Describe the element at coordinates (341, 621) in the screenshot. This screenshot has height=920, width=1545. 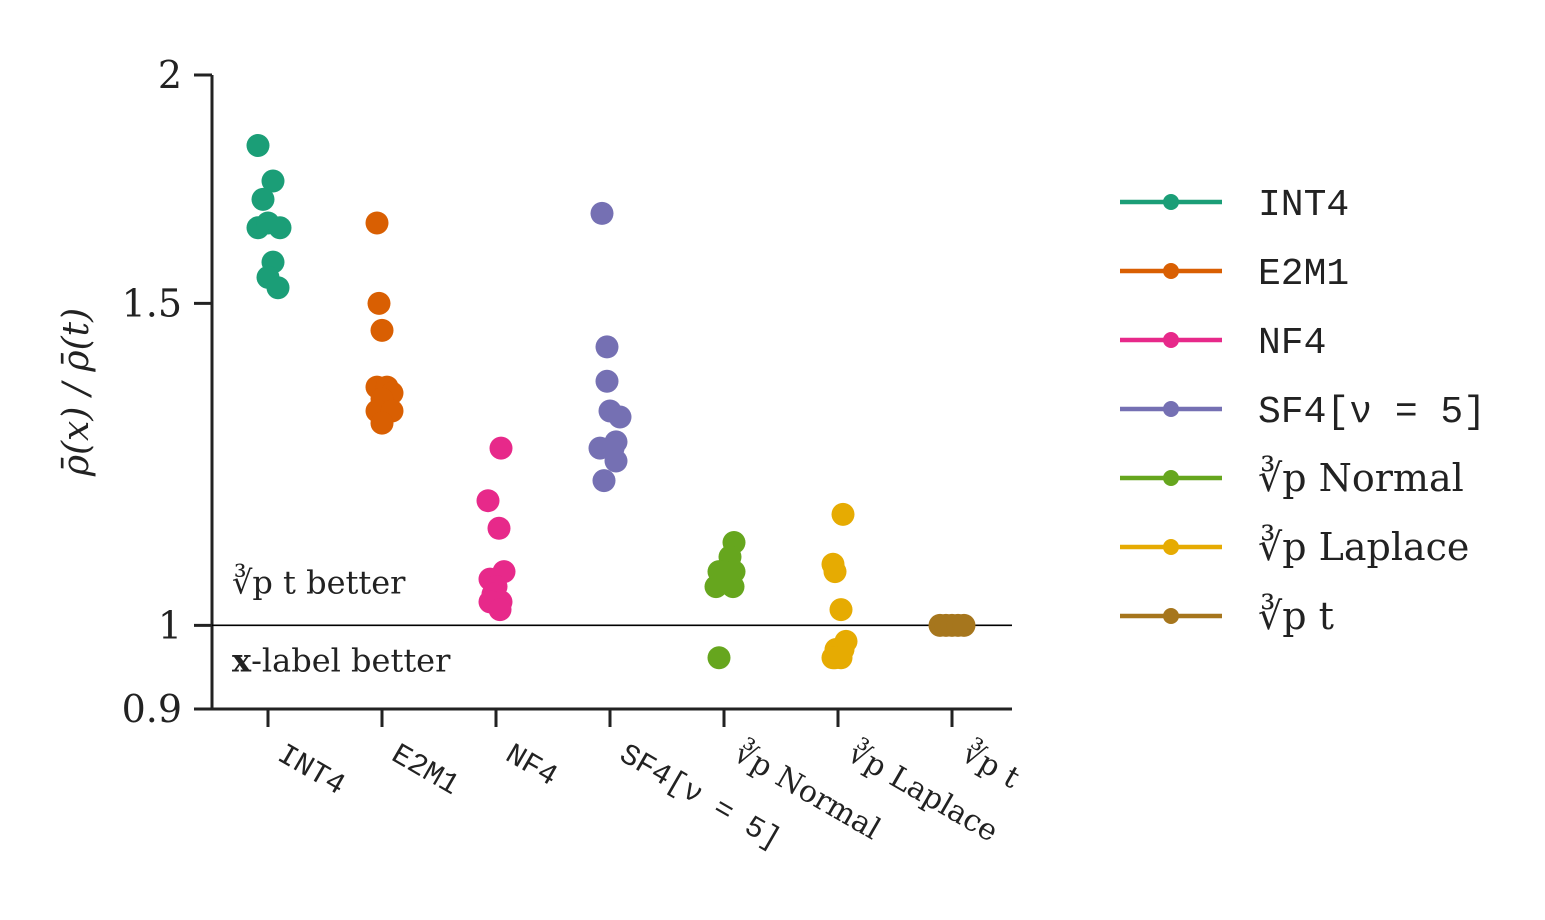
I see `annotations: ∛p t better x-label better` at that location.